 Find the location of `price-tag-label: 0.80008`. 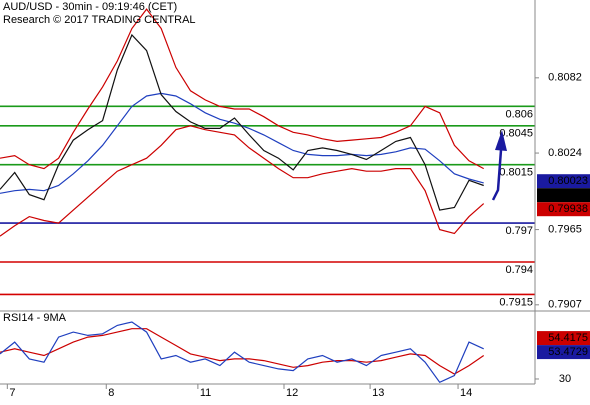

price-tag-label: 0.80008 is located at coordinates (568, 195).